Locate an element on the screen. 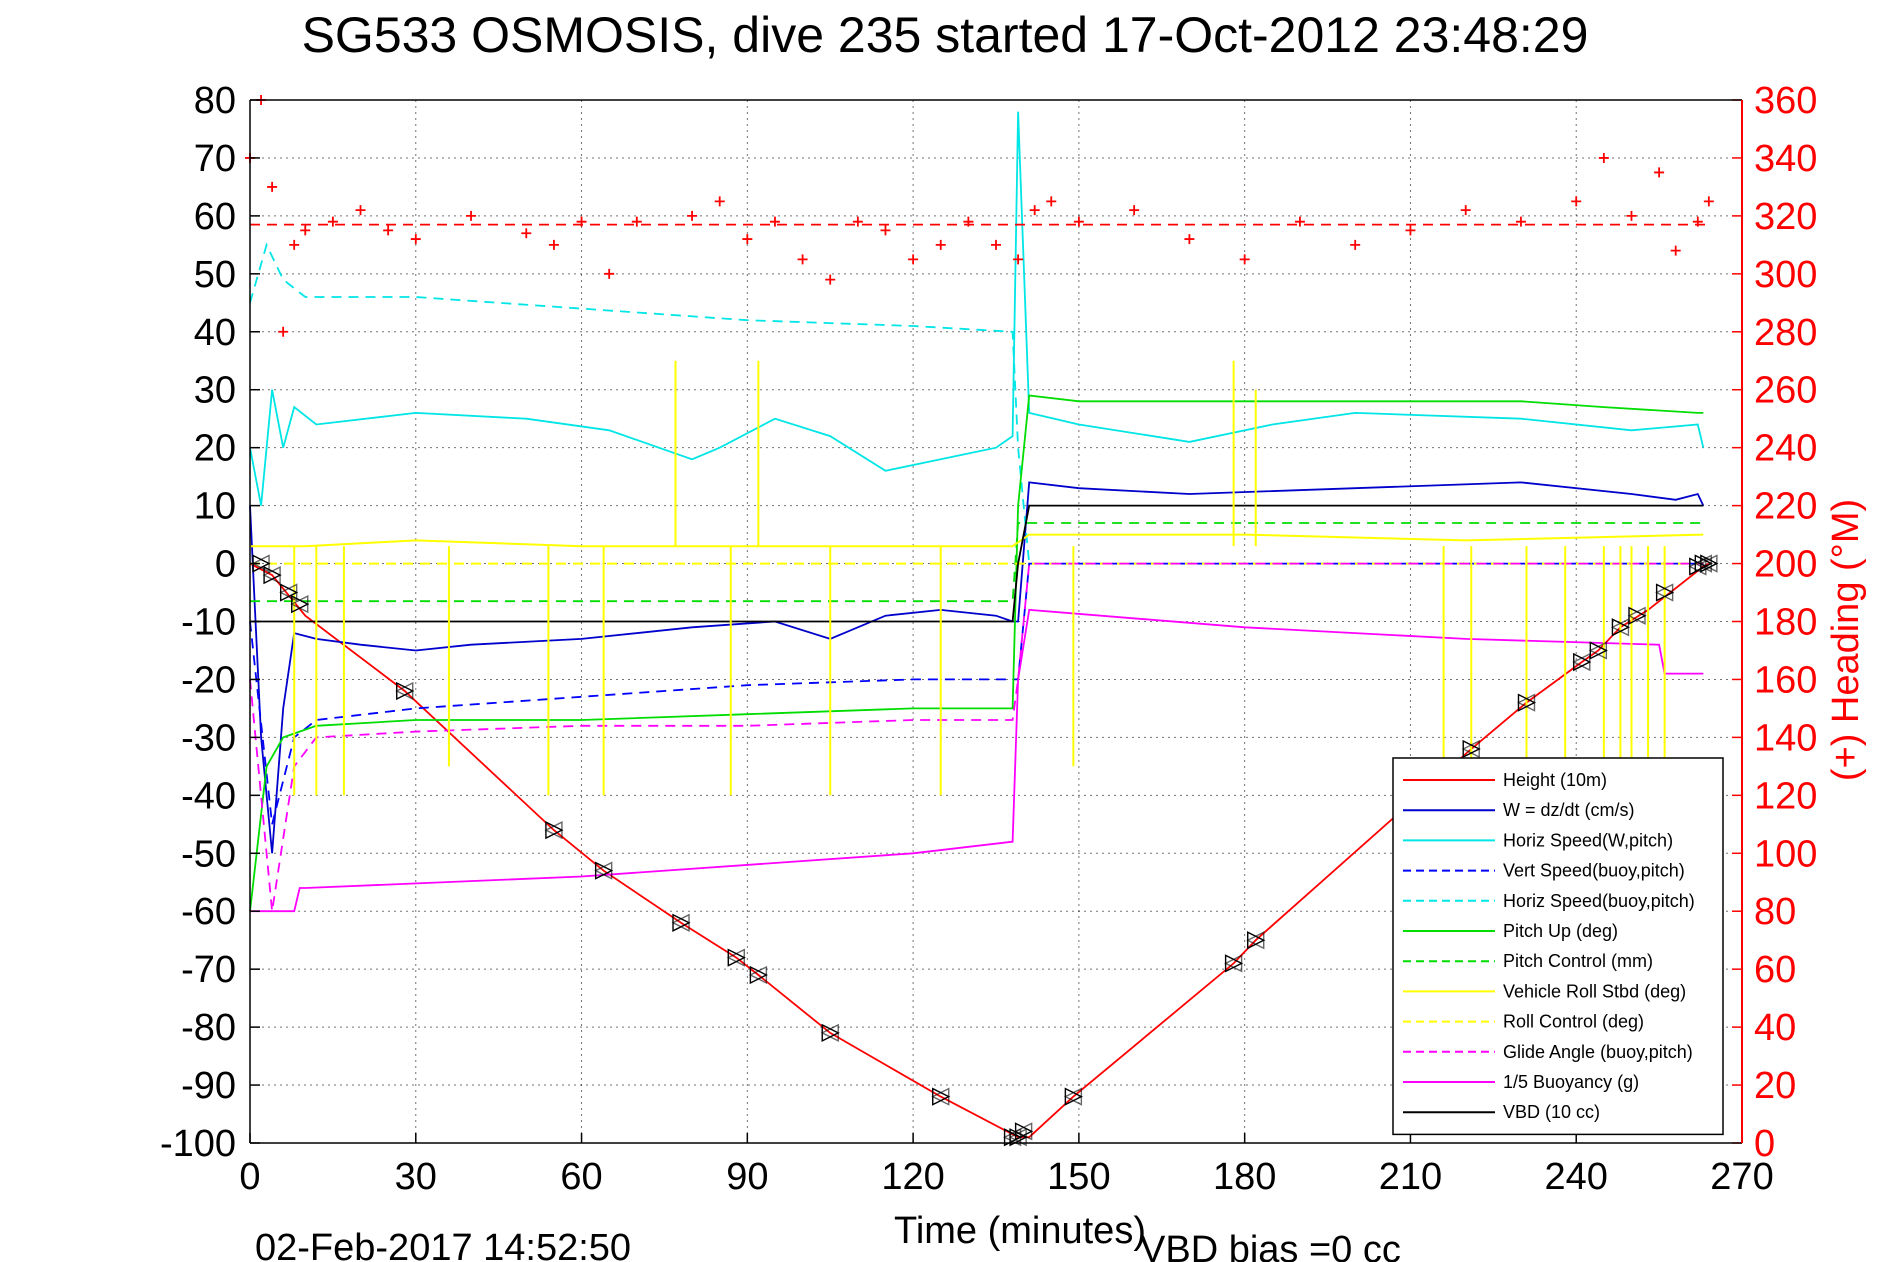 Image resolution: width=1891 pixels, height=1262 pixels. legend-label: Pitch Control (mm) is located at coordinates (1578, 961).